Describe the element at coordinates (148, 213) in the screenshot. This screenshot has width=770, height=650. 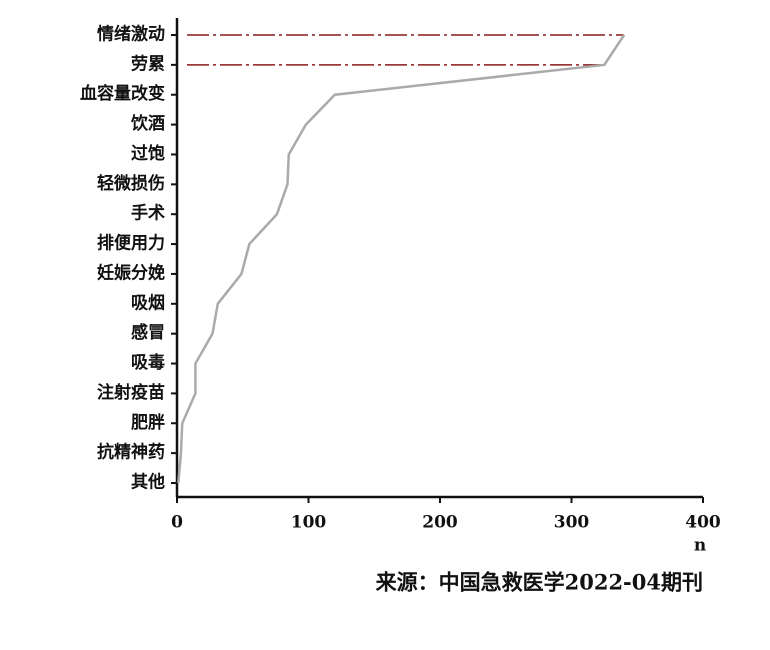
I see `y-tick-label: 手术` at that location.